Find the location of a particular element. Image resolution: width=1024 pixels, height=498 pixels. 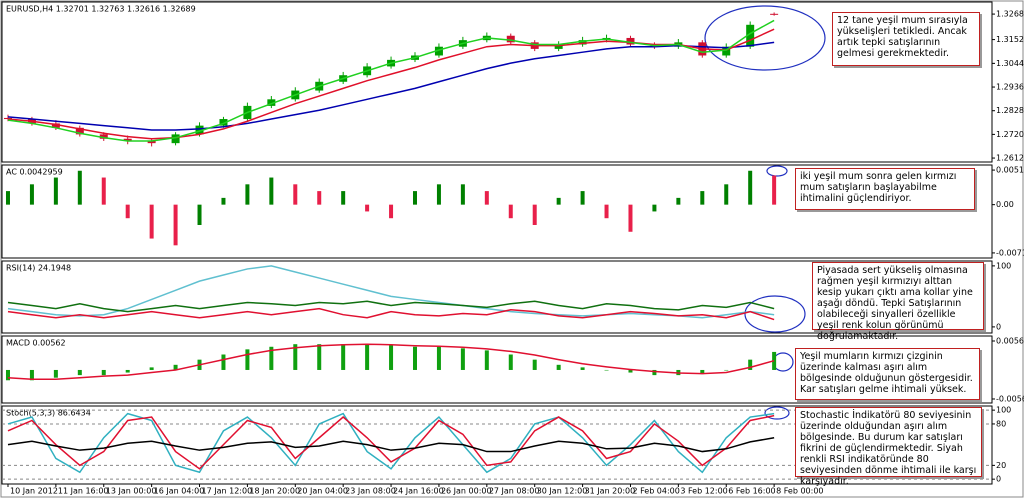

pane-frame is located at coordinates (497, 297).